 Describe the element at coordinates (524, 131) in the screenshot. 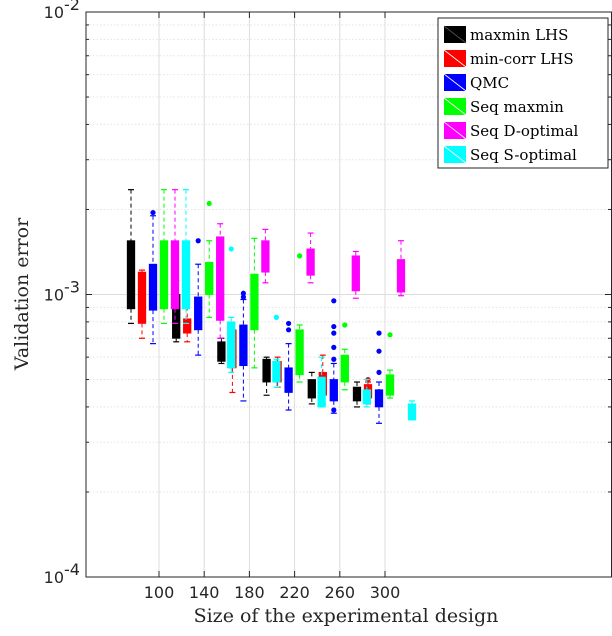

I see `legend-label: Seq D-optimal` at that location.